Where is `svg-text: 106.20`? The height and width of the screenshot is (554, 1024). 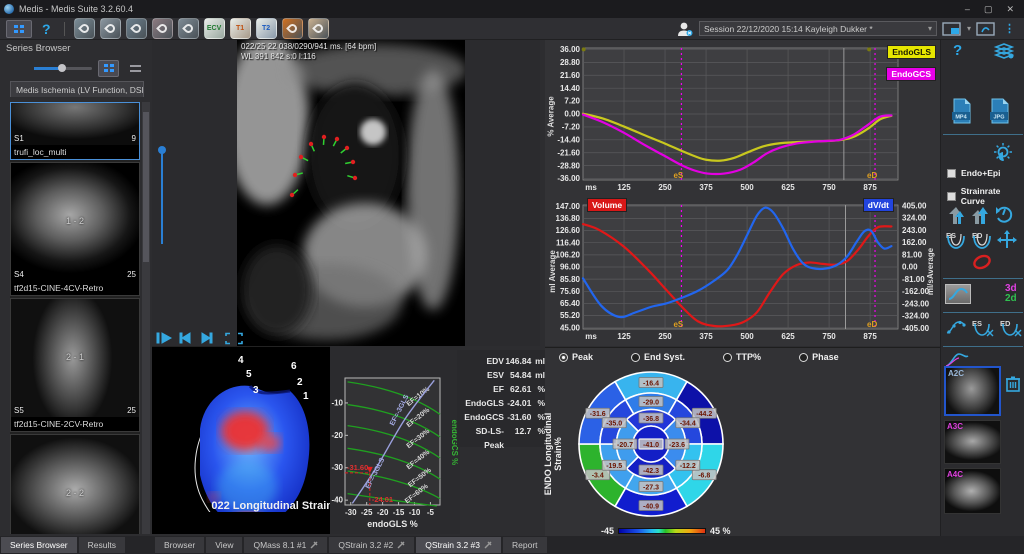 svg-text: 106.20 is located at coordinates (568, 254).